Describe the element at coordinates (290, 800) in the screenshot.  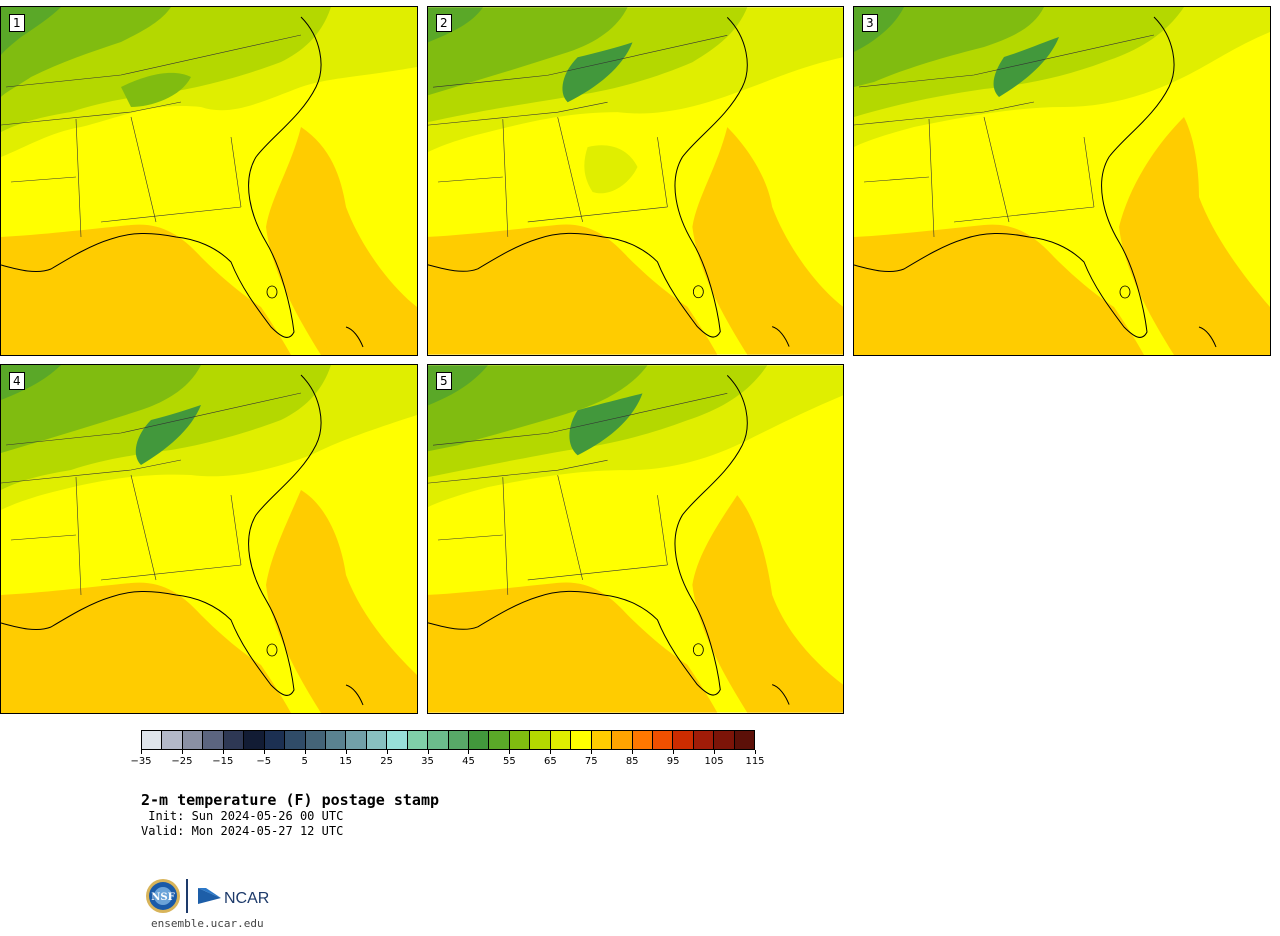
I see `figure-title: 2-m temperature (F) postage stamp` at that location.